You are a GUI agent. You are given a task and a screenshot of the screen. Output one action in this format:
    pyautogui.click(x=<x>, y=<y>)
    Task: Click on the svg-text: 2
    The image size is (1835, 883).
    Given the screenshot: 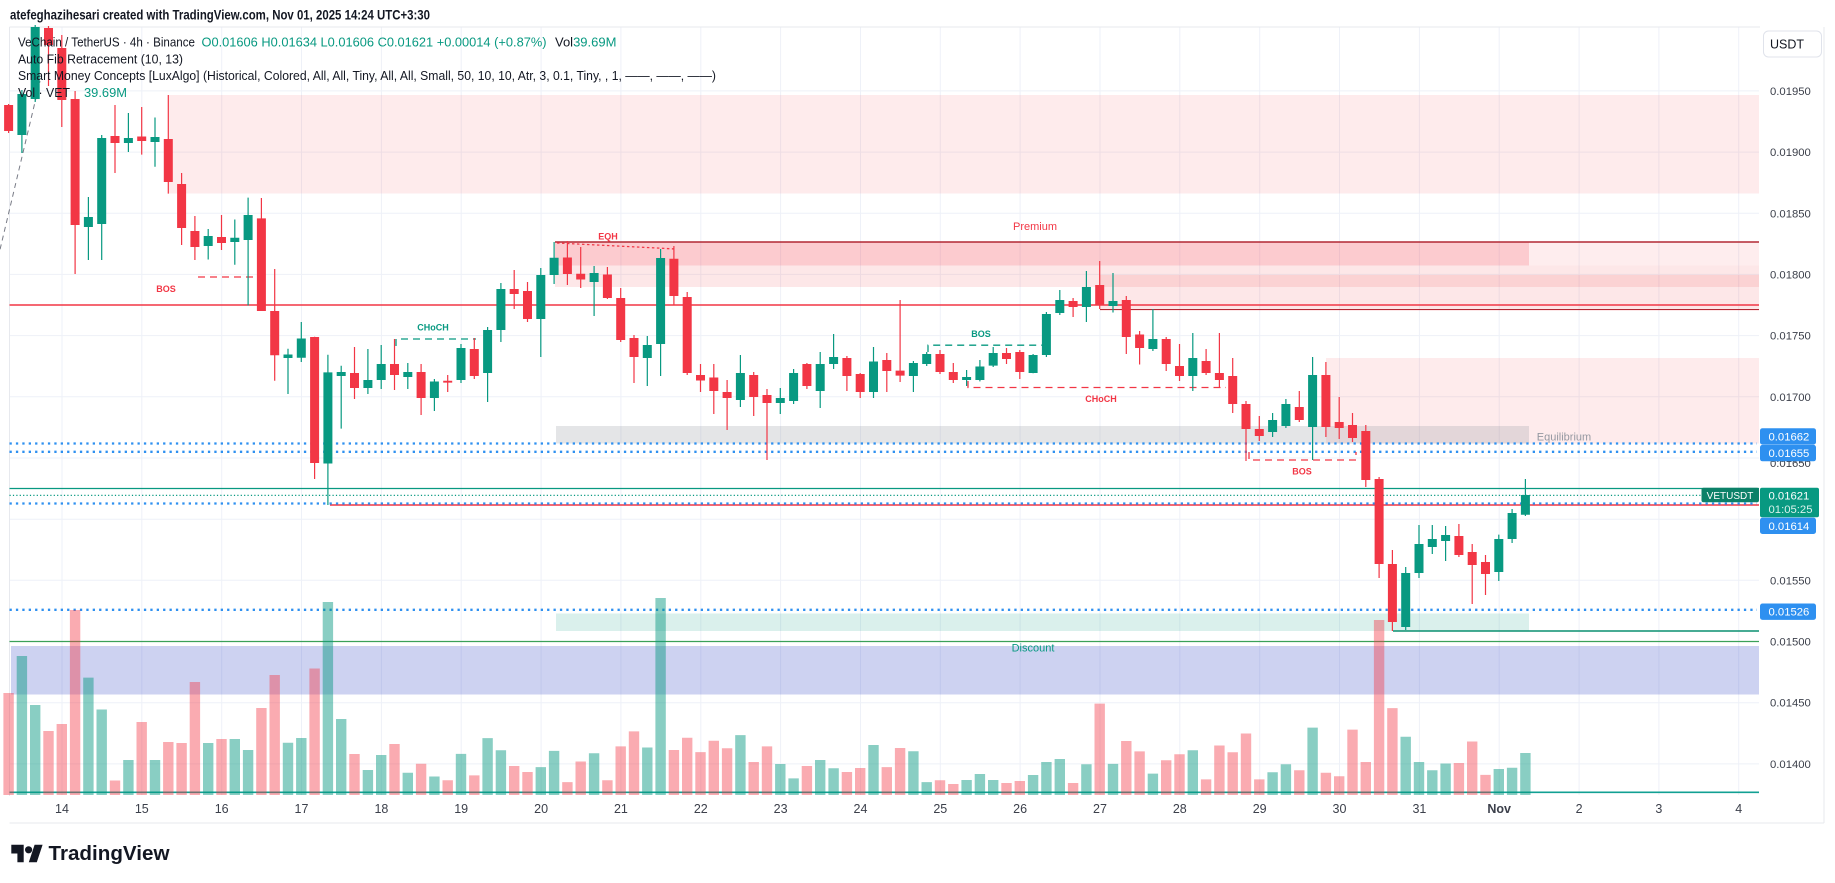 What is the action you would take?
    pyautogui.click(x=1579, y=809)
    